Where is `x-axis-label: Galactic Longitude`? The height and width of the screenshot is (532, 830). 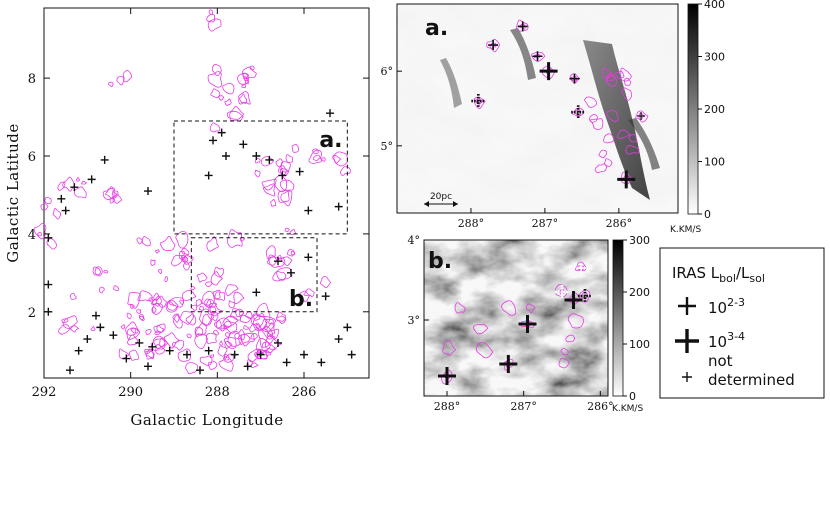 x-axis-label: Galactic Longitude is located at coordinates (206, 420).